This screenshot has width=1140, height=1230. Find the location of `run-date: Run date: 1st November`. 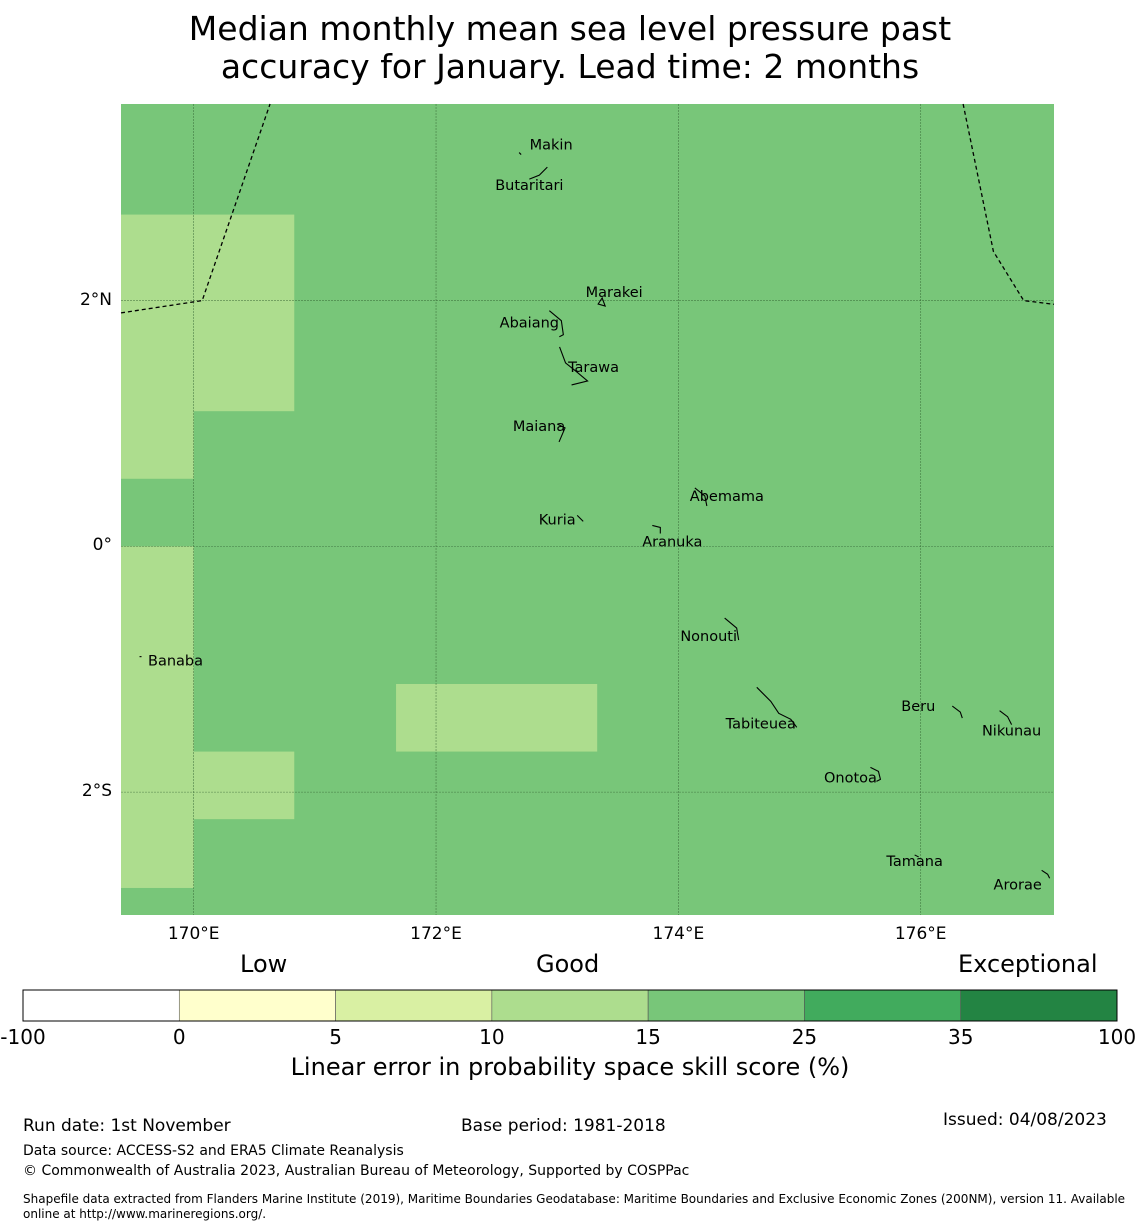

run-date: Run date: 1st November is located at coordinates (127, 1126).